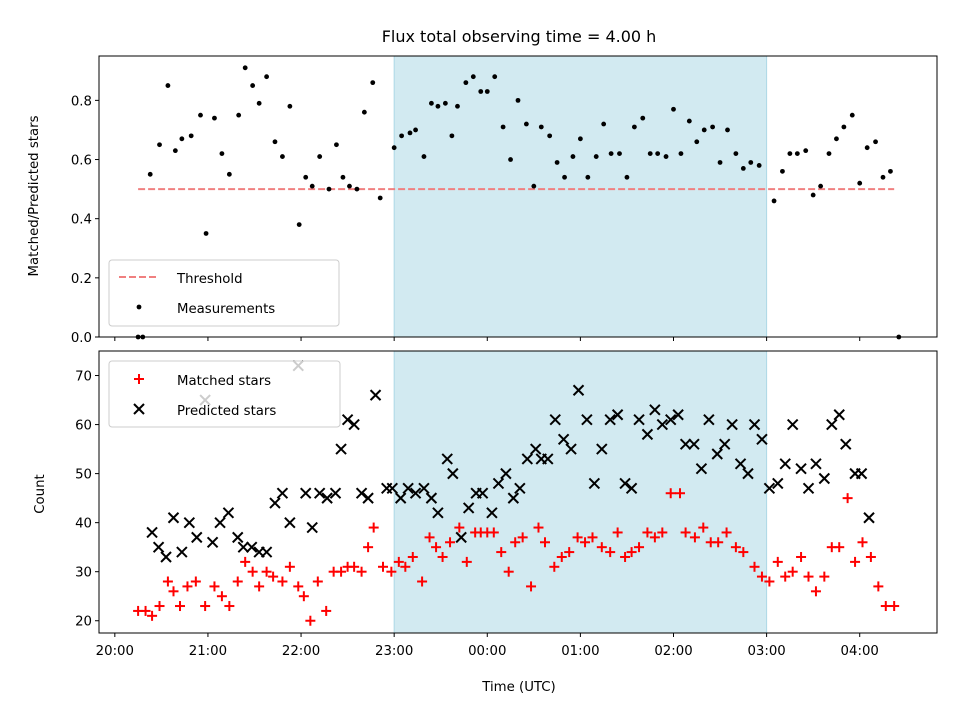  Describe the element at coordinates (766, 651) in the screenshot. I see `x-tick-label: 03:00` at that location.